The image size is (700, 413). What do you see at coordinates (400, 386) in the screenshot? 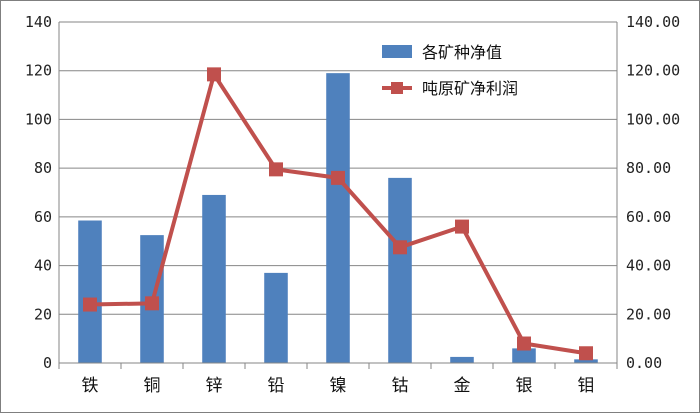
I see `category-label: 钴` at bounding box center [400, 386].